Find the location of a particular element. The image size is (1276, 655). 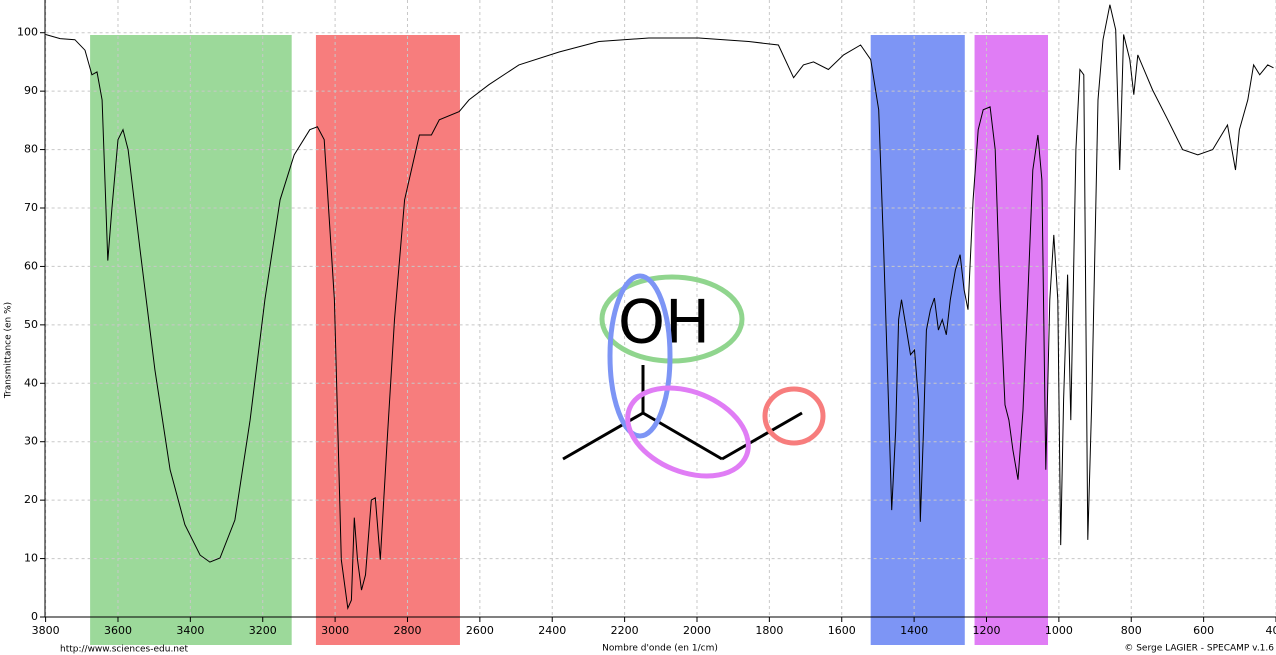

molecule: OH is located at coordinates (694, 376).